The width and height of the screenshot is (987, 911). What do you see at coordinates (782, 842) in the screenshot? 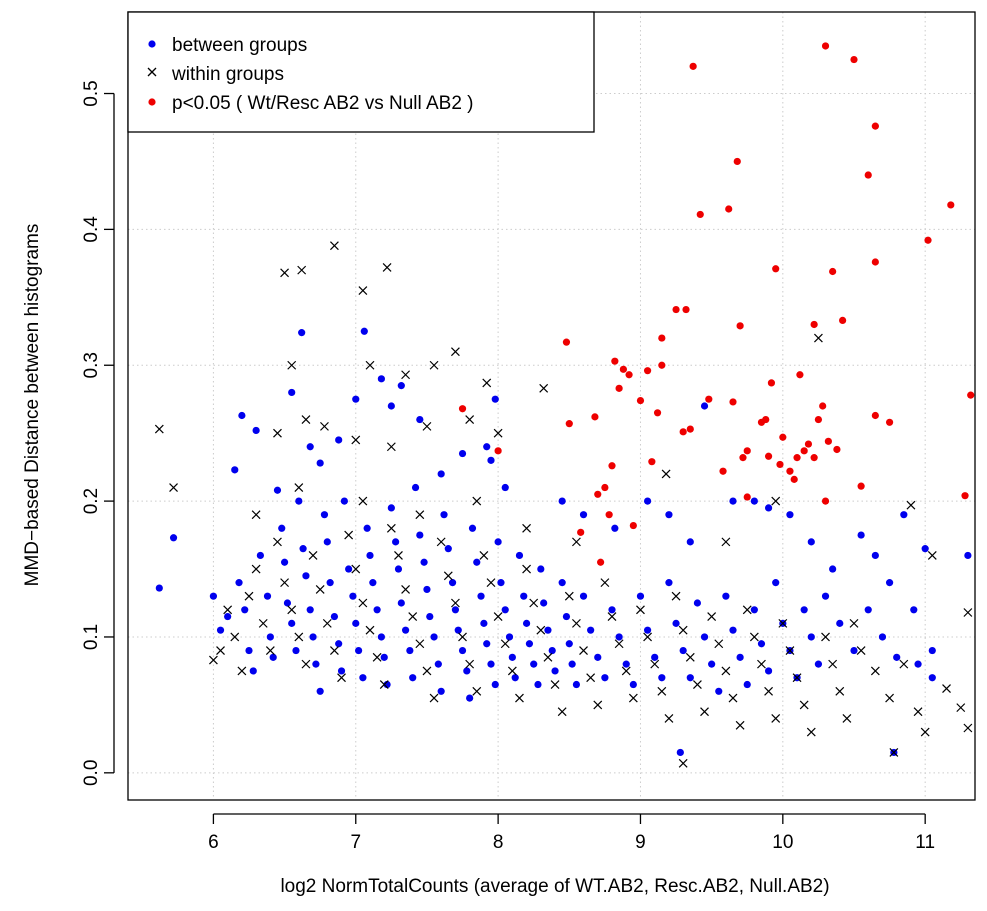
I see `x-tick-label: 10` at bounding box center [782, 842].